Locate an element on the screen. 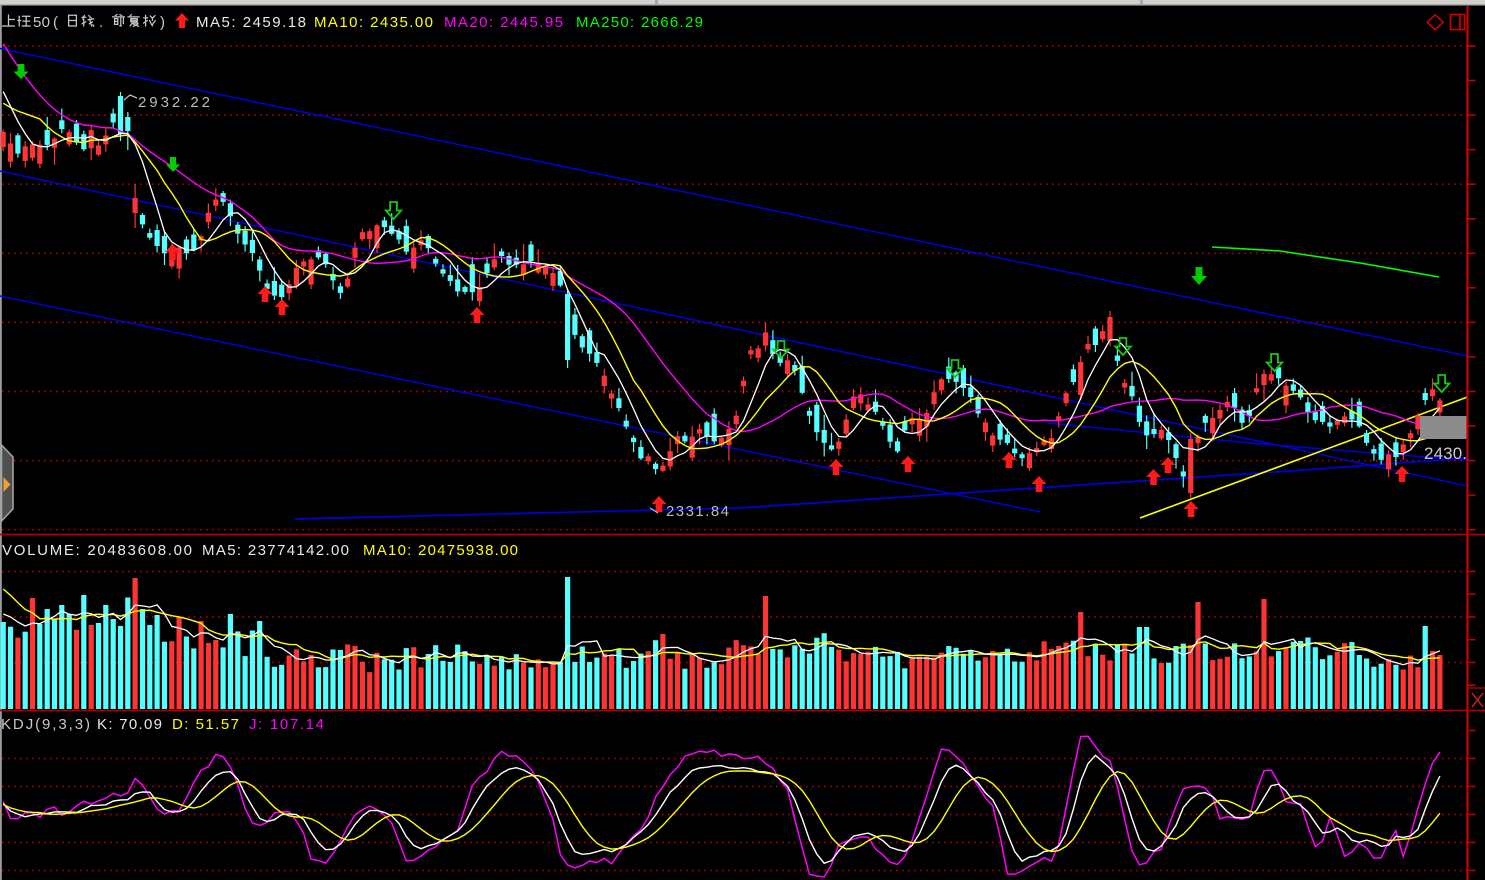 The width and height of the screenshot is (1485, 880). svg-text: VOLUME: 20483608.00 is located at coordinates (97, 550).